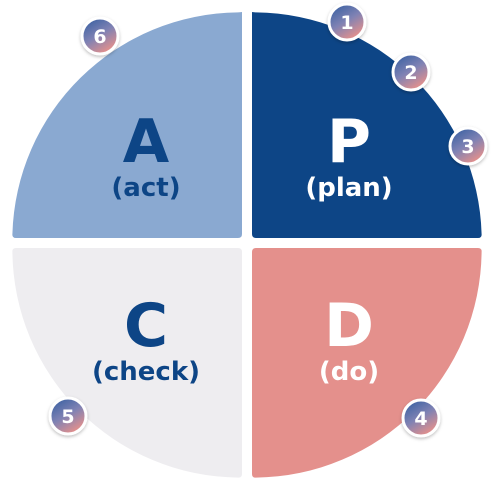 Image resolution: width=494 pixels, height=492 pixels. I want to click on step-number: 1, so click(346, 23).